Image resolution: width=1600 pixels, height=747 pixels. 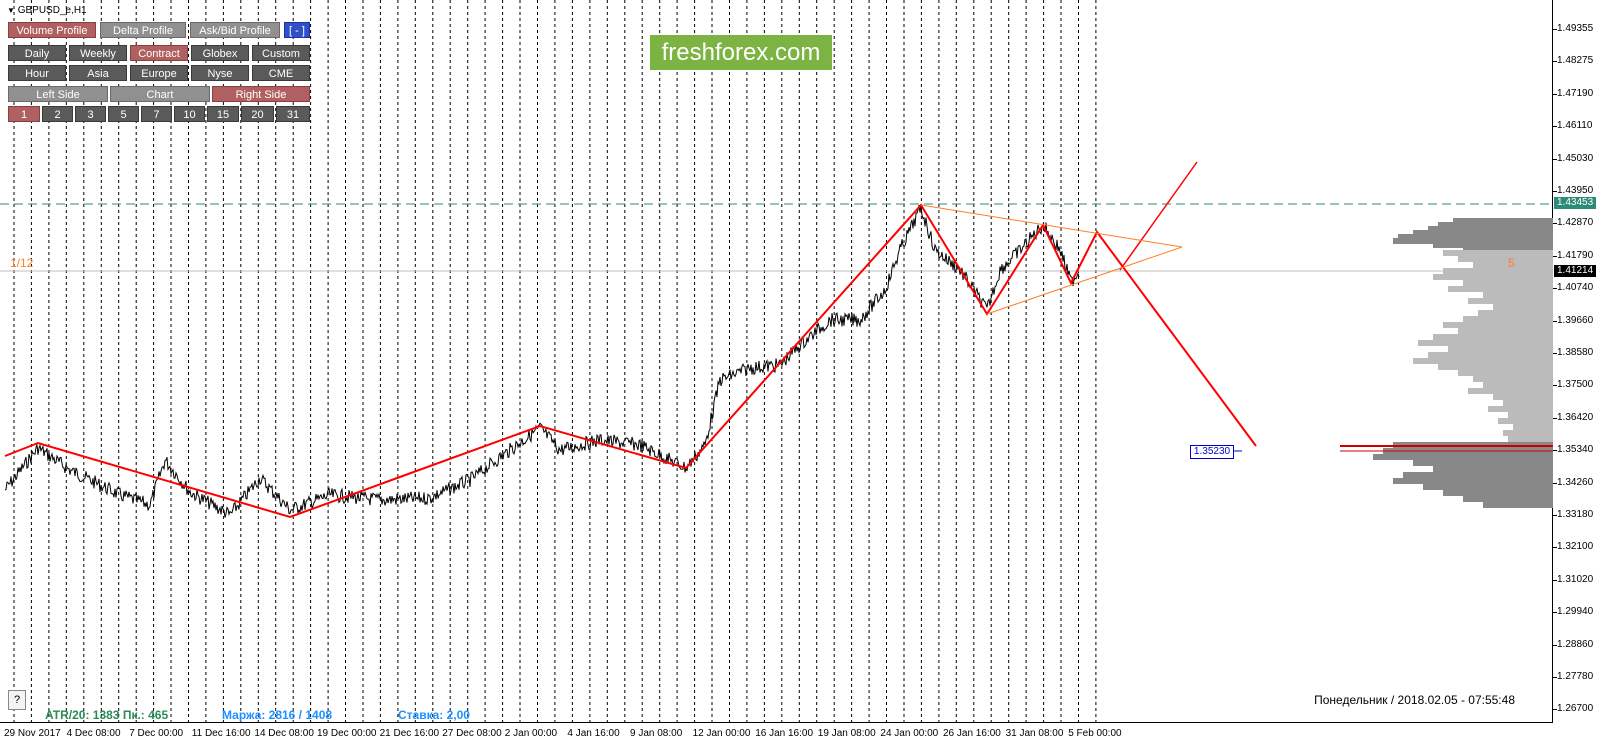 I want to click on toolbar-button-31: 31, so click(x=293, y=114).